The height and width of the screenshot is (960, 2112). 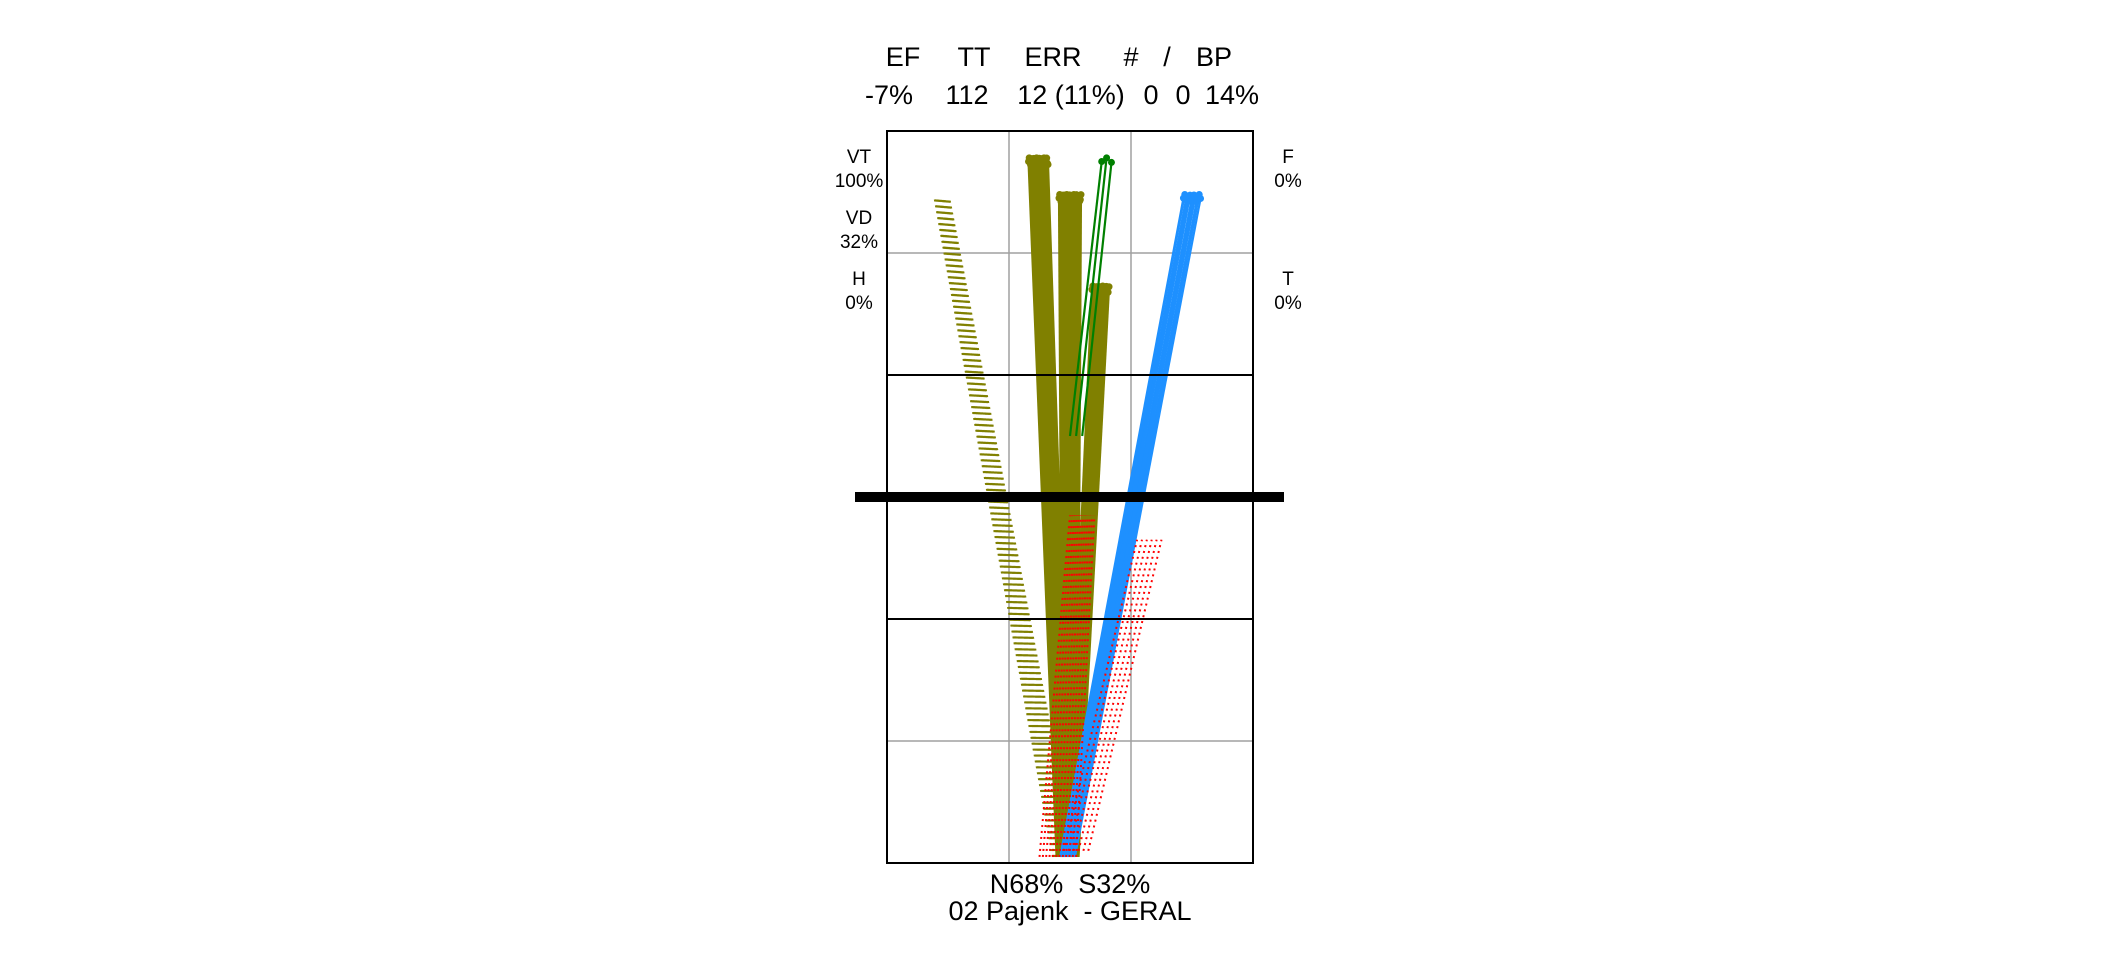 I want to click on right-label-t-value: 0%, so click(x=1288, y=303).